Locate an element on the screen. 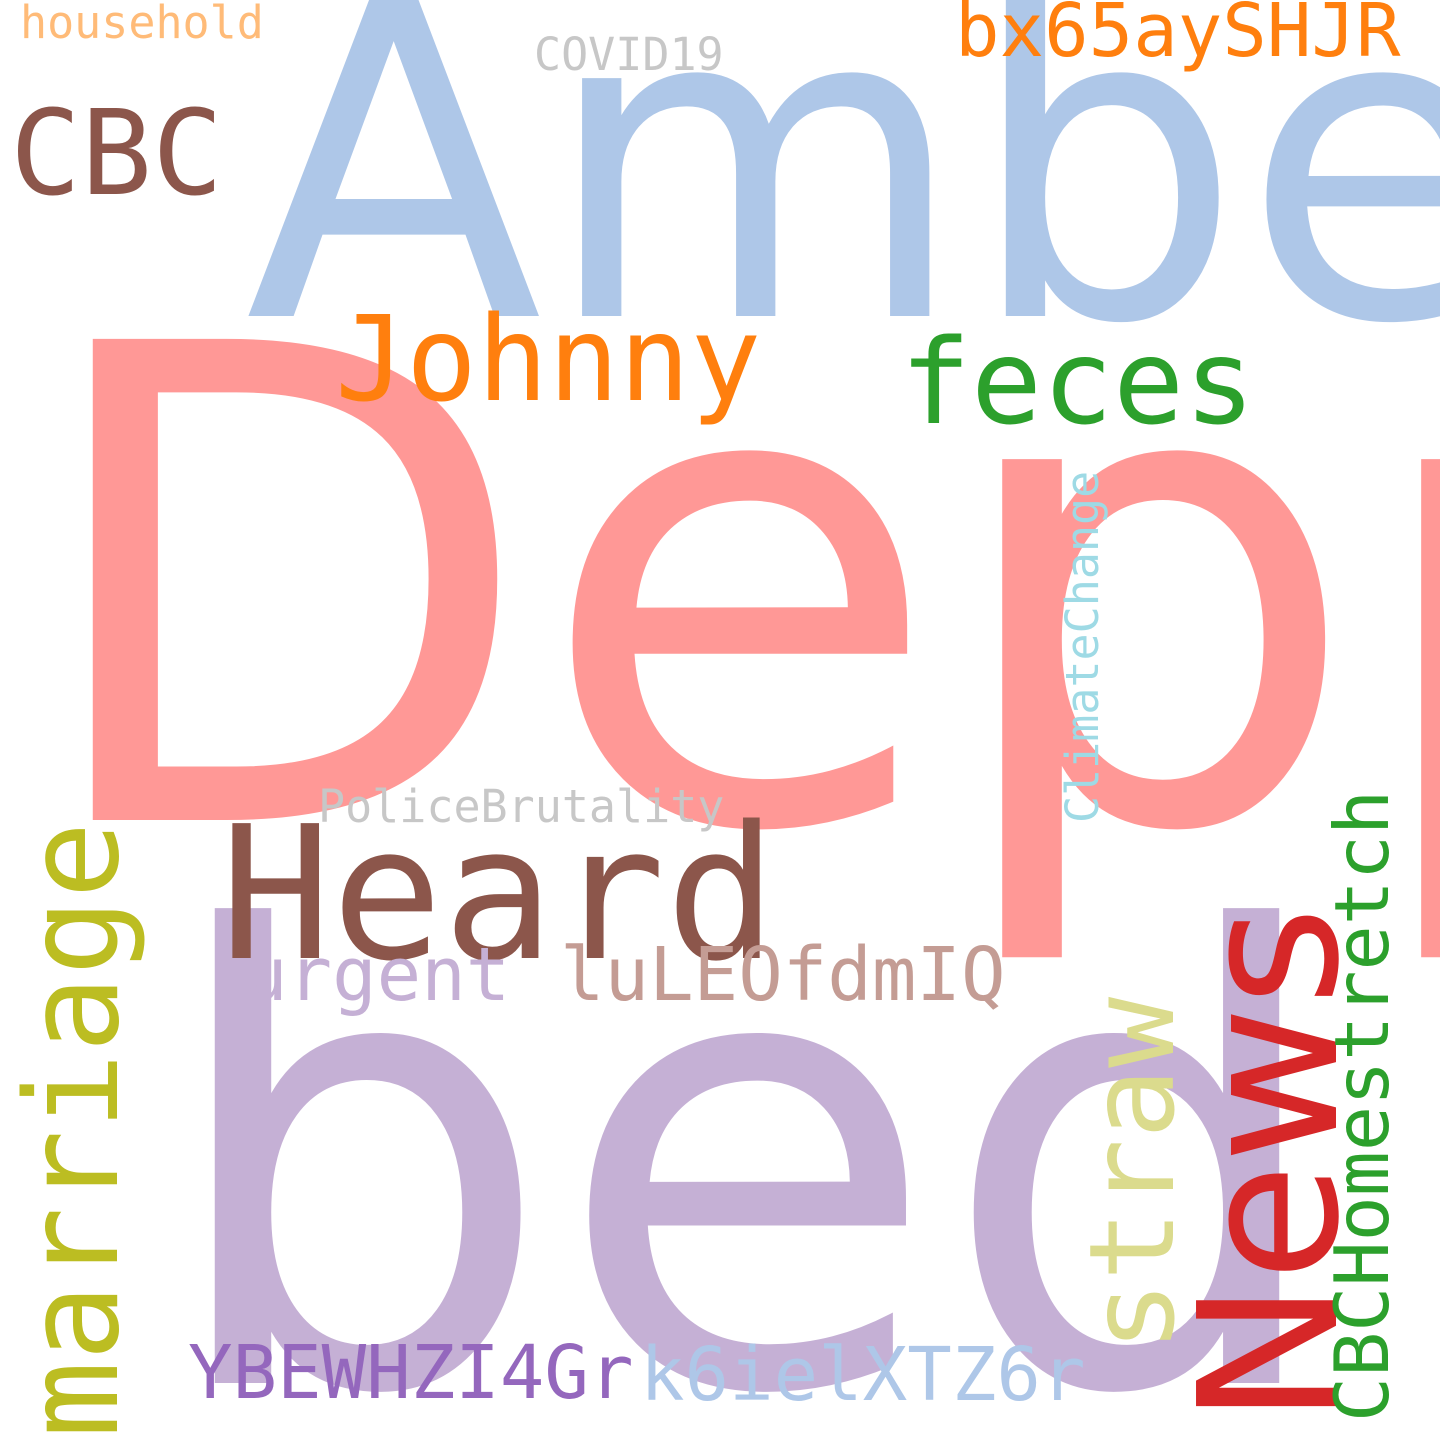  word-urgent: urgent is located at coordinates (377, 975).